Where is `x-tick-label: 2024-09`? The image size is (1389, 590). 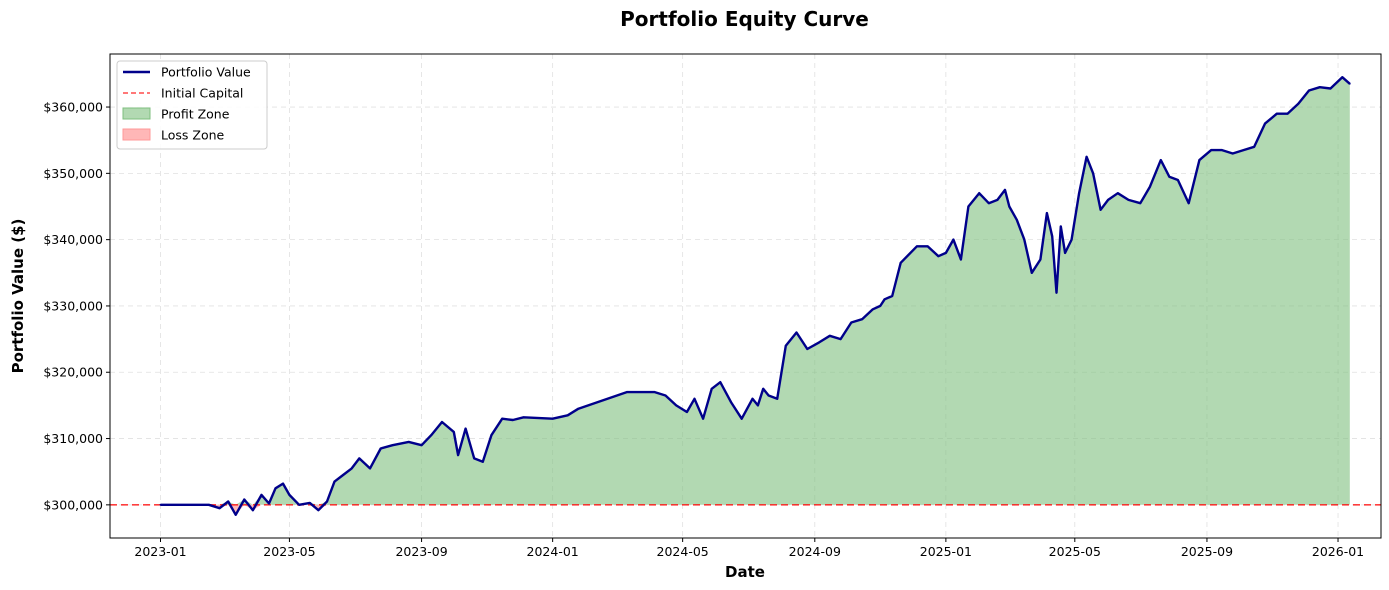
x-tick-label: 2024-09 is located at coordinates (815, 551).